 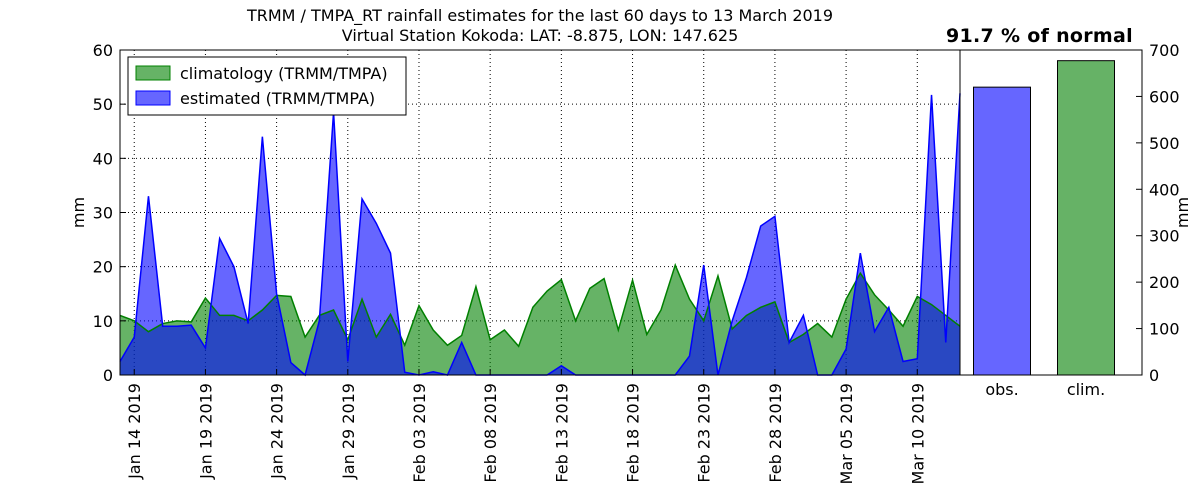 I want to click on bar-category-label: clim., so click(x=1086, y=389).